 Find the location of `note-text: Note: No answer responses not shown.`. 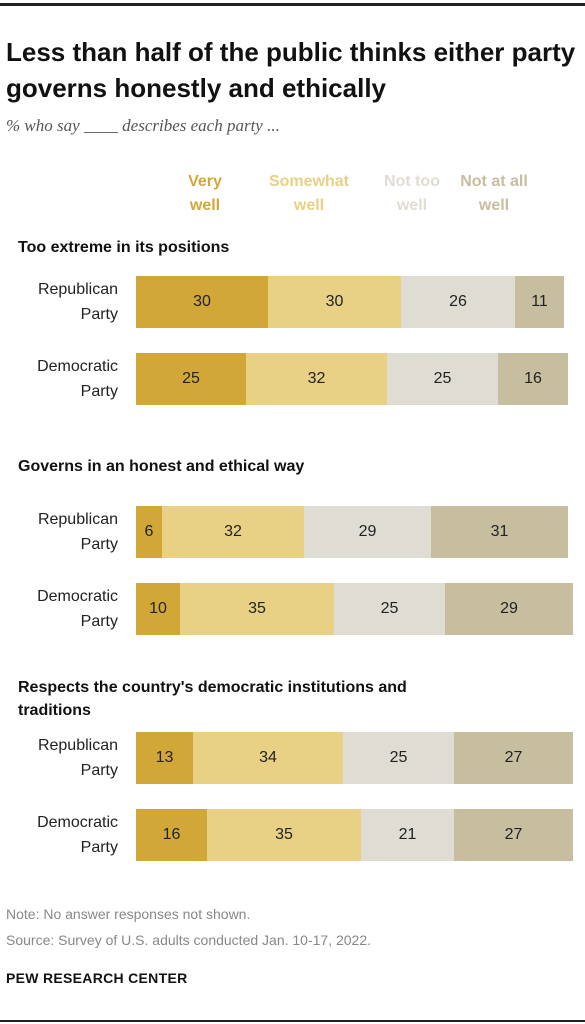

note-text: Note: No answer responses not shown. is located at coordinates (128, 914).